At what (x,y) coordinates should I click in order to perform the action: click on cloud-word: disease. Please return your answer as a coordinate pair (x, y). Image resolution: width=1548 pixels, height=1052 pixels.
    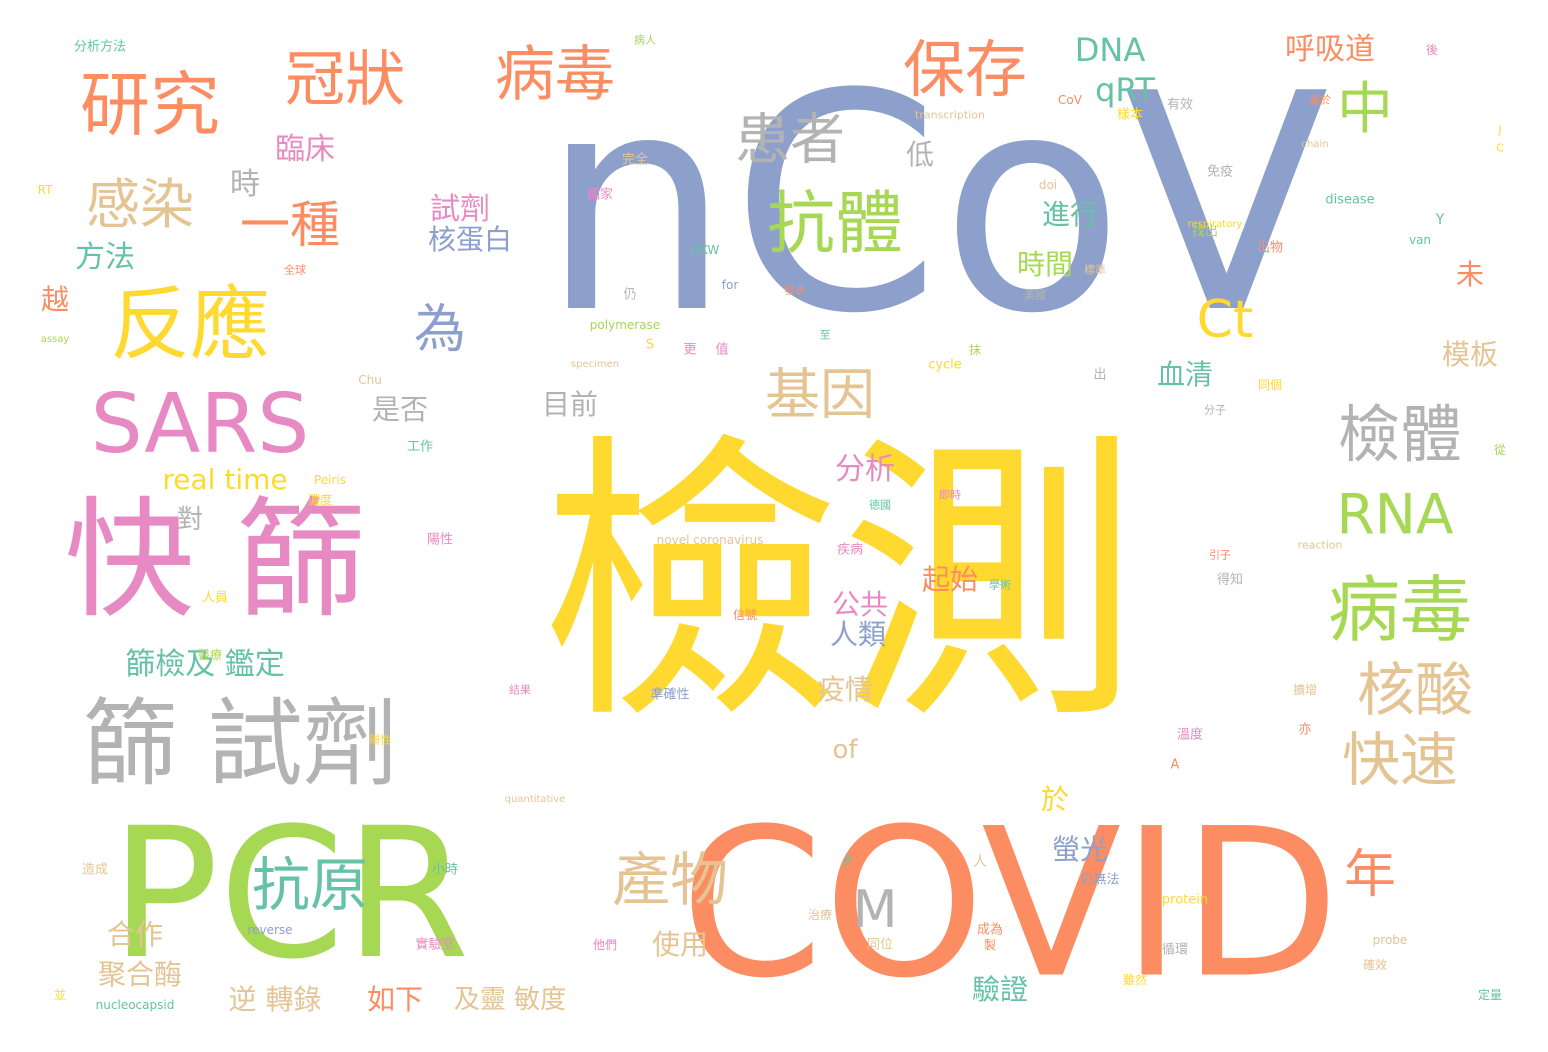
    Looking at the image, I should click on (1350, 200).